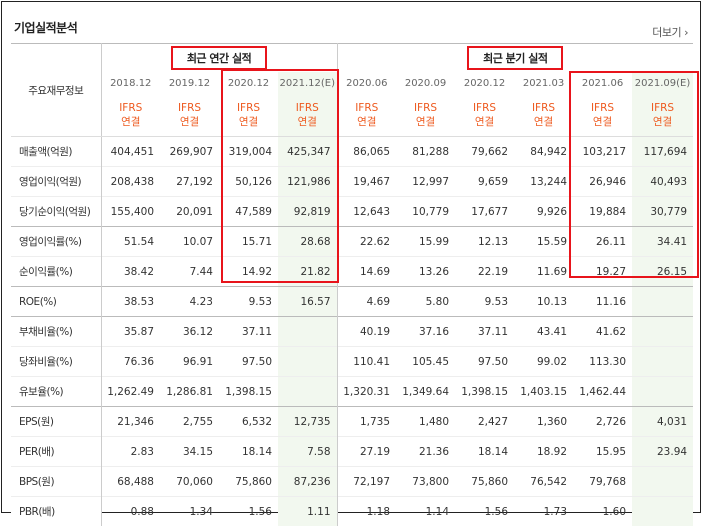 The image size is (704, 526). Describe the element at coordinates (602, 302) in the screenshot. I see `table-cell: 11.16` at that location.